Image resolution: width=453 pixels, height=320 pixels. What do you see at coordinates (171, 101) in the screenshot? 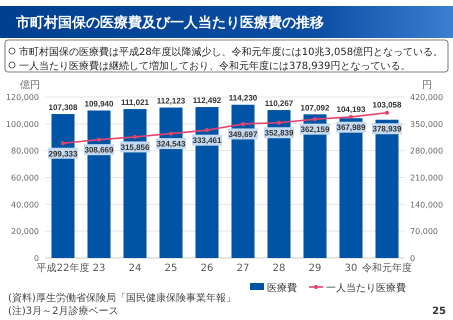
I see `data-label: 112,123` at bounding box center [171, 101].